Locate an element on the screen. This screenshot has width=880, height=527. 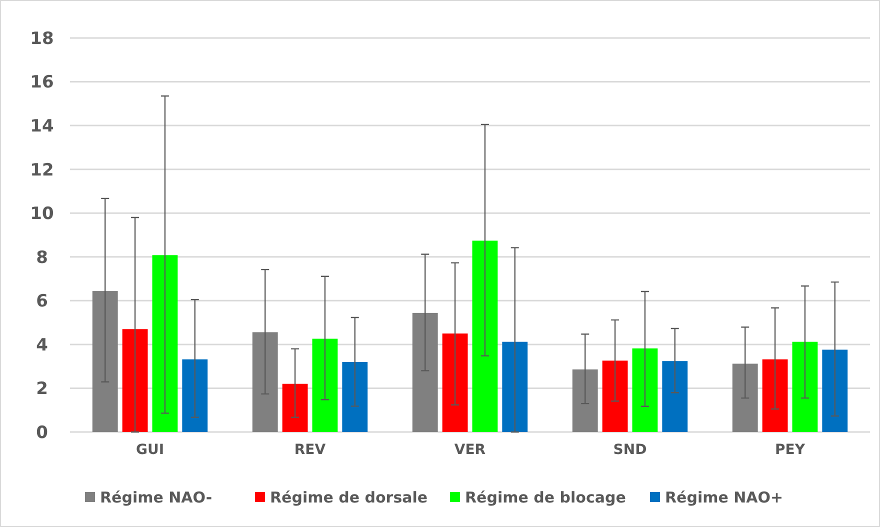
y-tick-label: 18 is located at coordinates (42, 38).